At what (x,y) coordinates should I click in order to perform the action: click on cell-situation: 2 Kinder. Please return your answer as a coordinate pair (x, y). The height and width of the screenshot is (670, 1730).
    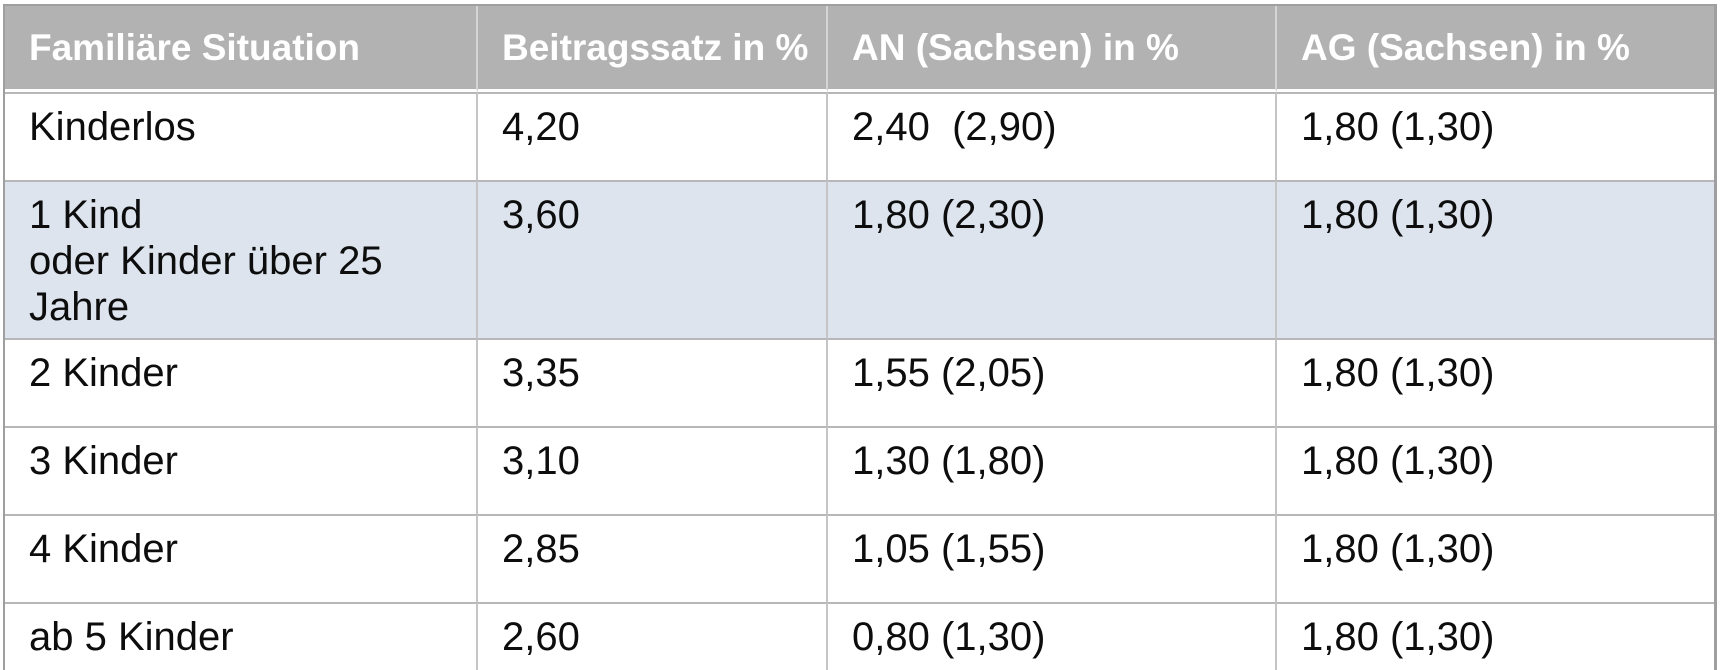
    Looking at the image, I should click on (241, 382).